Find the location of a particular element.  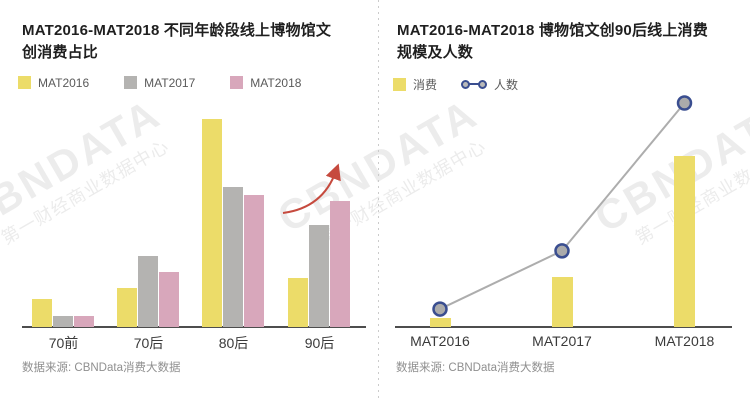

people-line-marker-icon is located at coordinates (474, 84).